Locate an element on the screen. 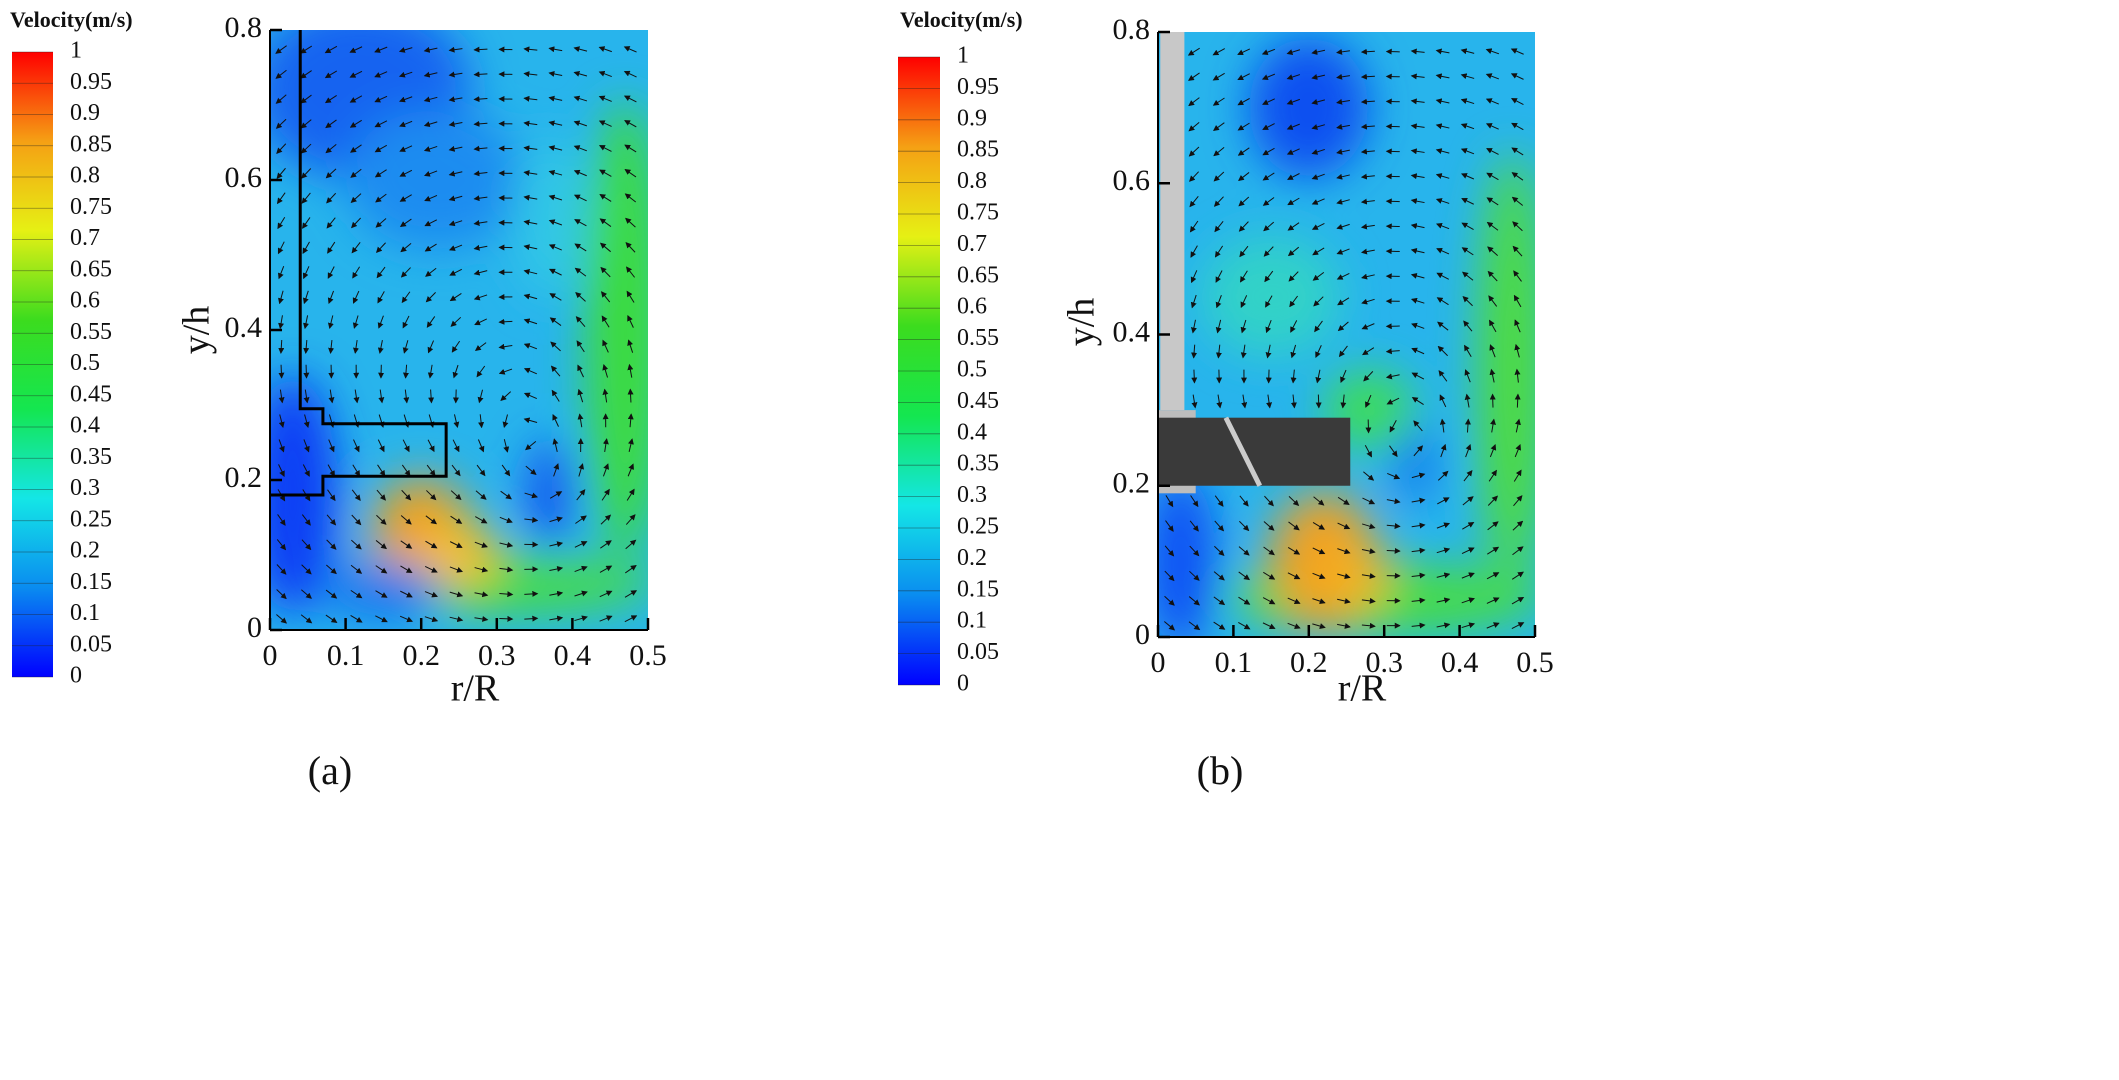  y-tick-label: 0.2 is located at coordinates (1132, 483).